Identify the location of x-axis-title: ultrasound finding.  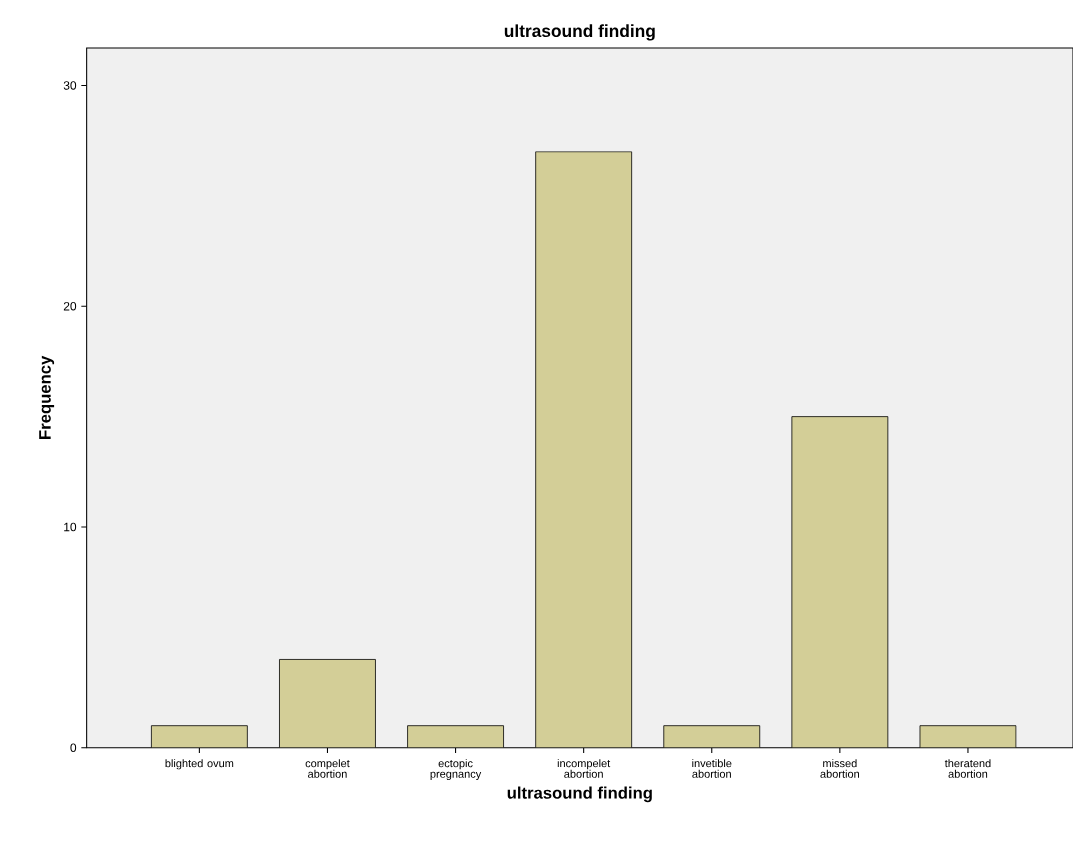
(579, 794).